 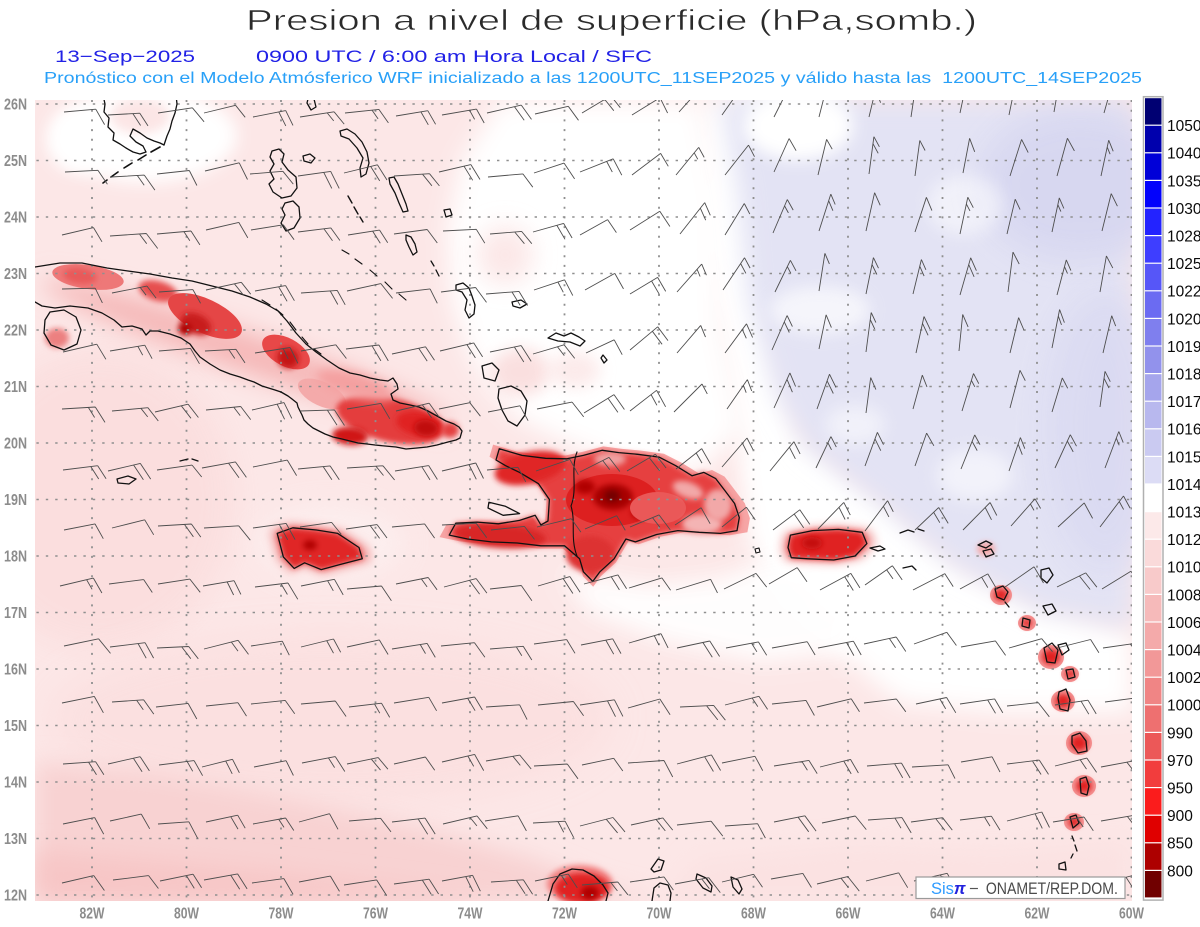 What do you see at coordinates (1180, 871) in the screenshot?
I see `svg-text: 800` at bounding box center [1180, 871].